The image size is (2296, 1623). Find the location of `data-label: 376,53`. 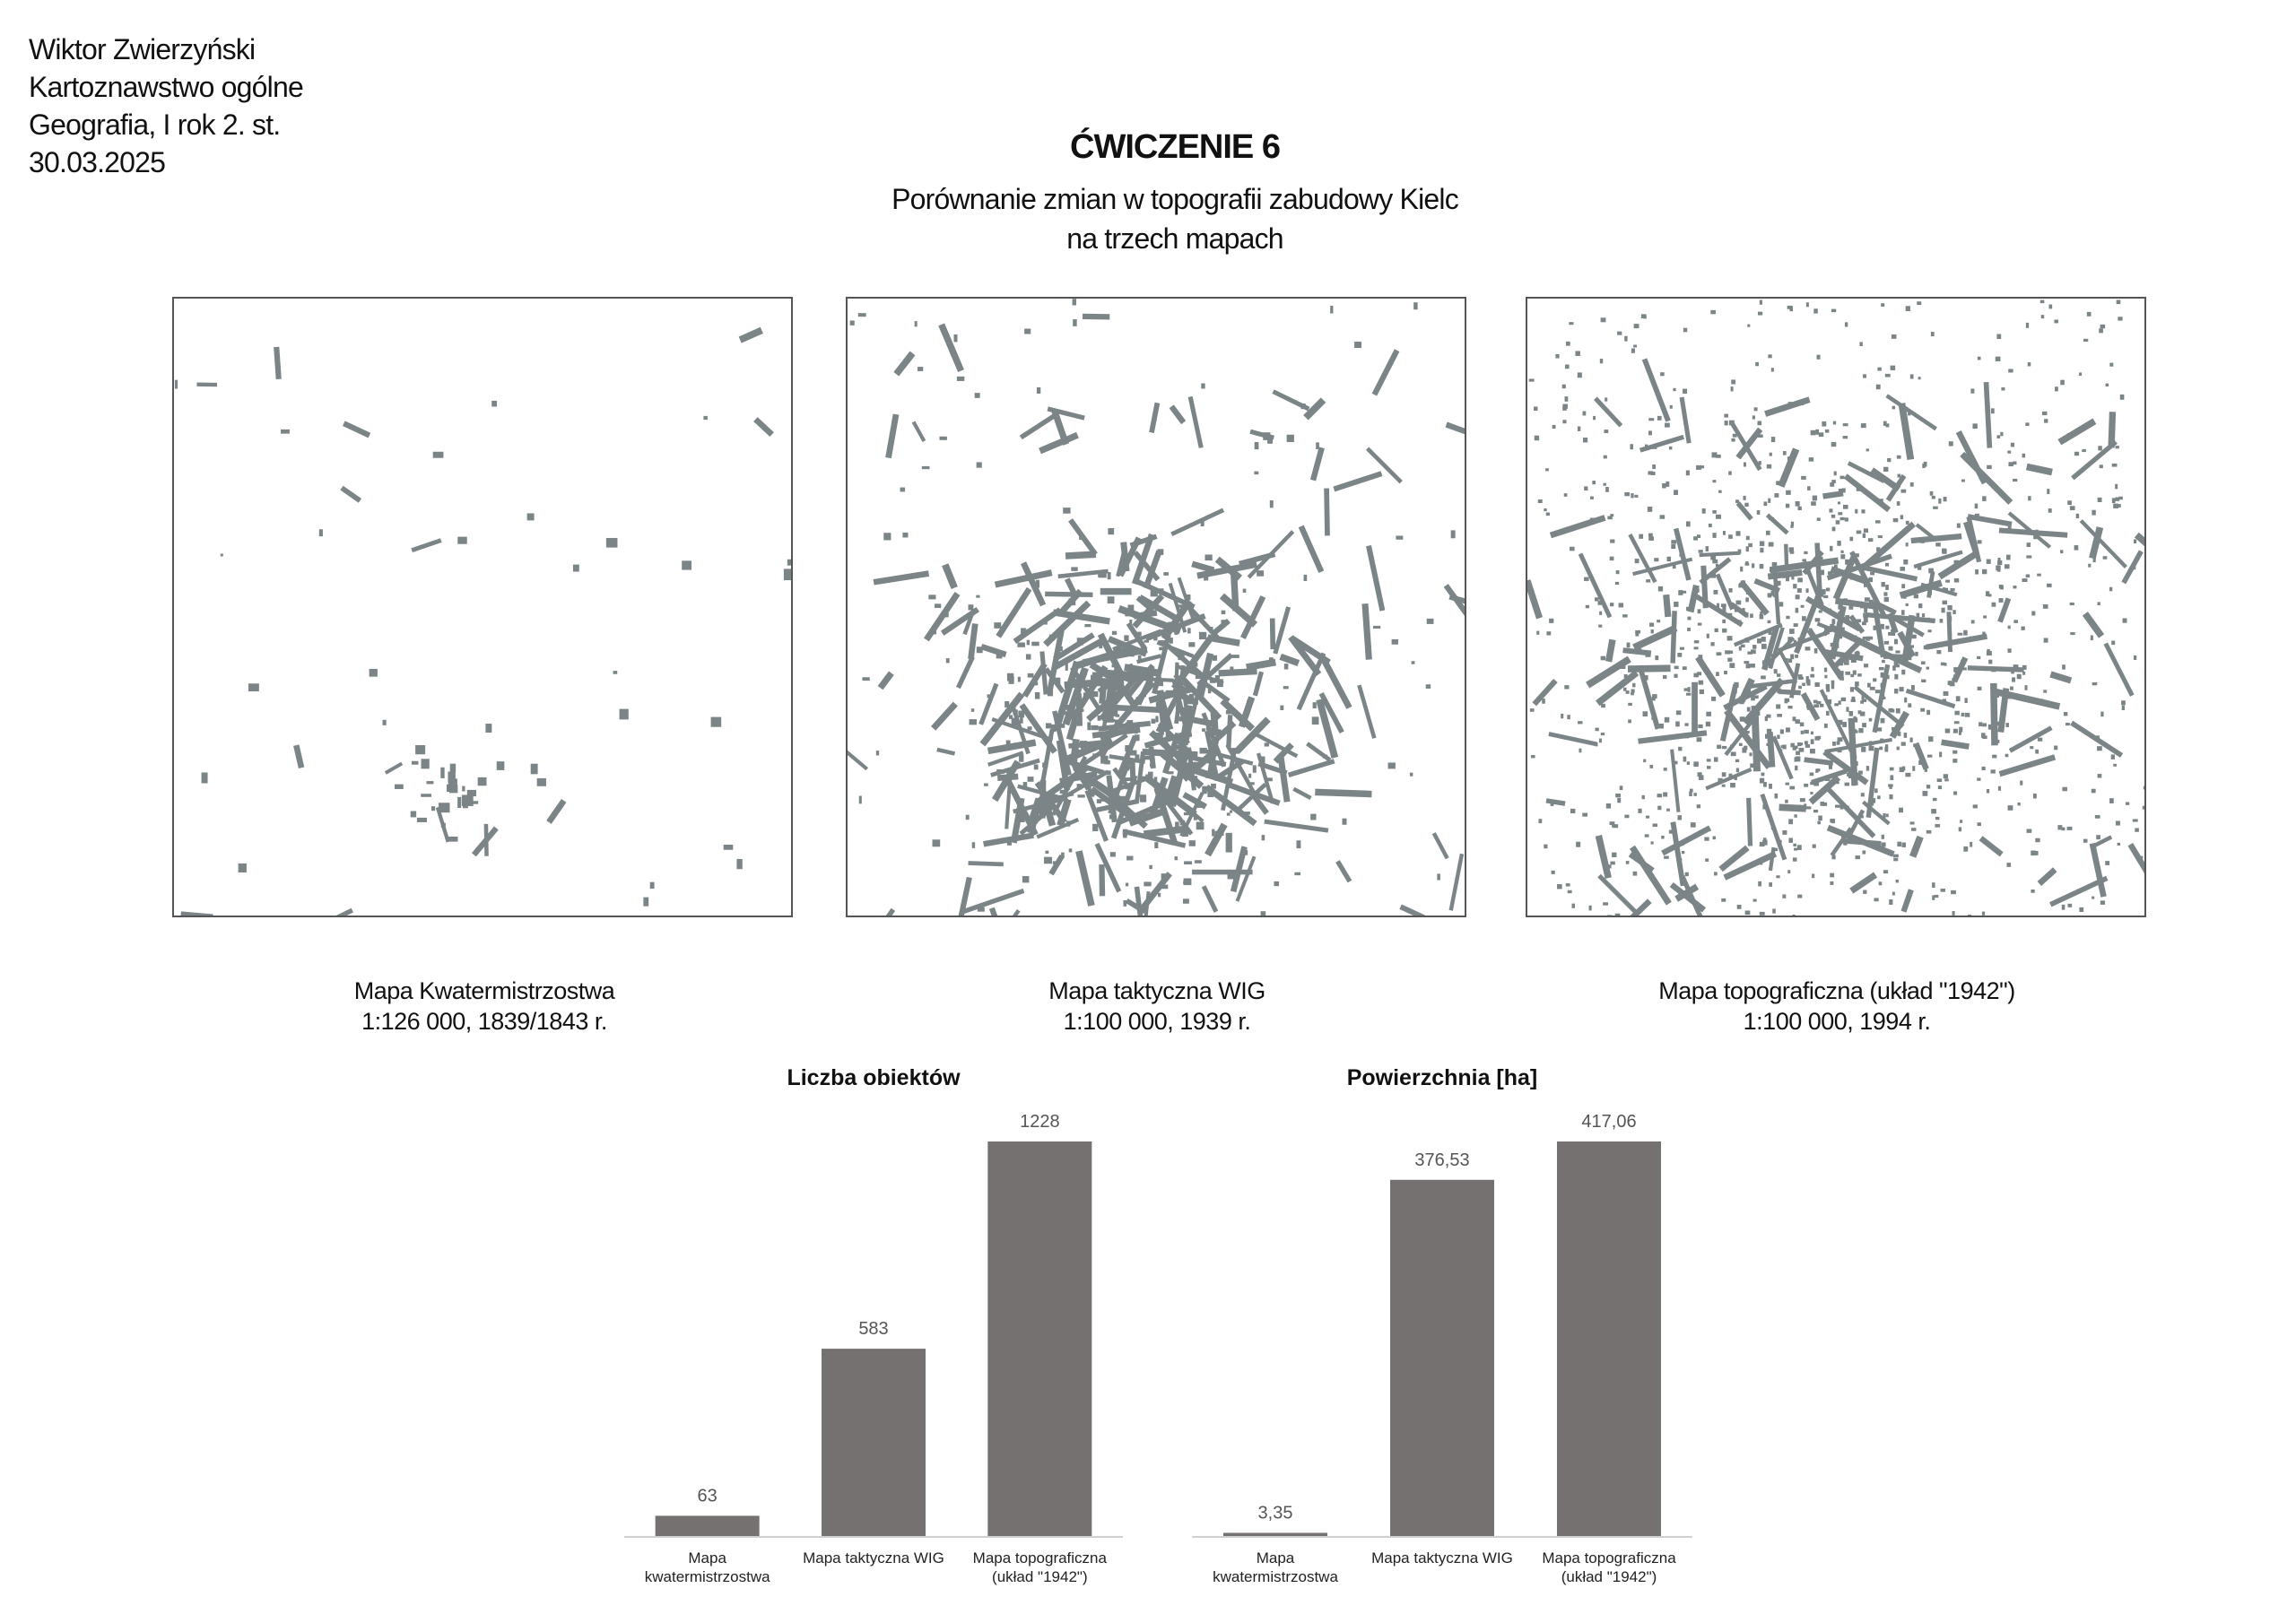

data-label: 376,53 is located at coordinates (1441, 1160).